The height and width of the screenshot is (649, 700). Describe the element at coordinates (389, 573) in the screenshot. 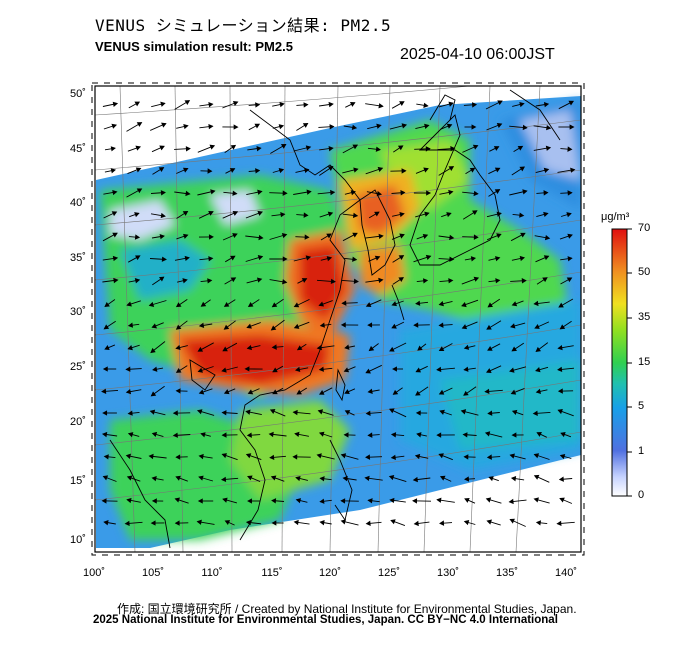

I see `lon-label: 125˚` at that location.